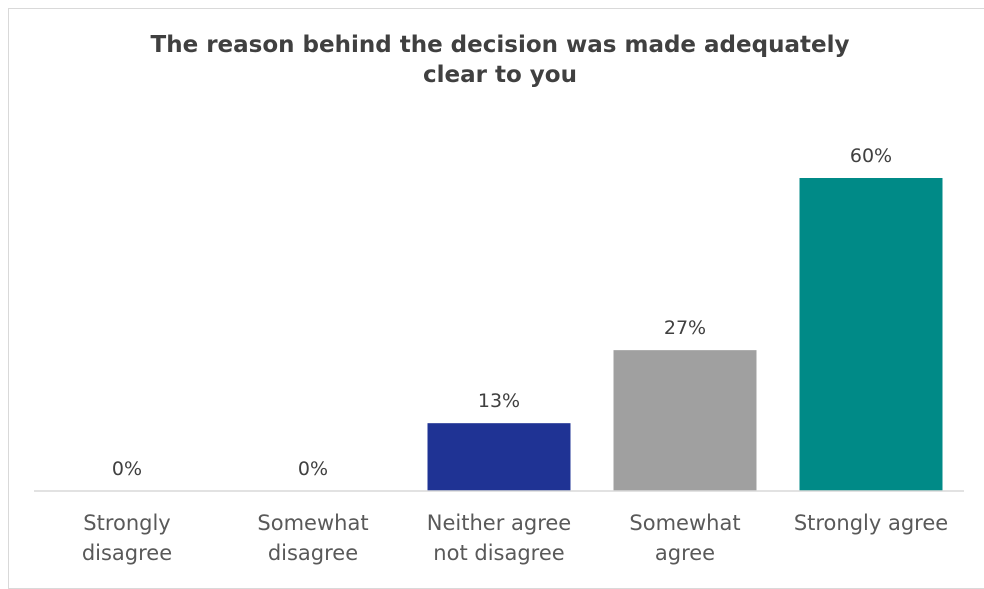 The width and height of the screenshot is (984, 589). What do you see at coordinates (685, 553) in the screenshot?
I see `category-label: agree` at bounding box center [685, 553].